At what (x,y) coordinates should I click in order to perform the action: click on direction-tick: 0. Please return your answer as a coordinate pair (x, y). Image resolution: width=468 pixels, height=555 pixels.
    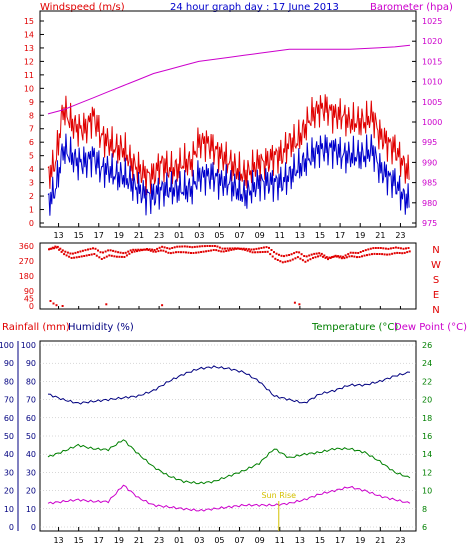
    Looking at the image, I should click on (31, 306).